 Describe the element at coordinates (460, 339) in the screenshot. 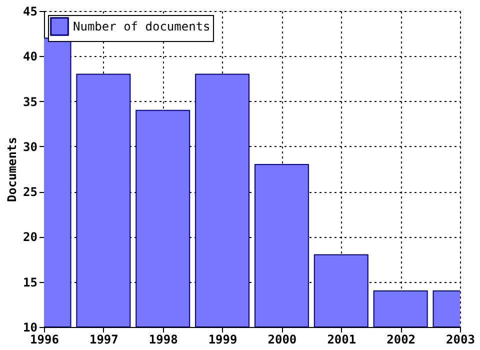

I see `x-tick-label: 2003` at that location.